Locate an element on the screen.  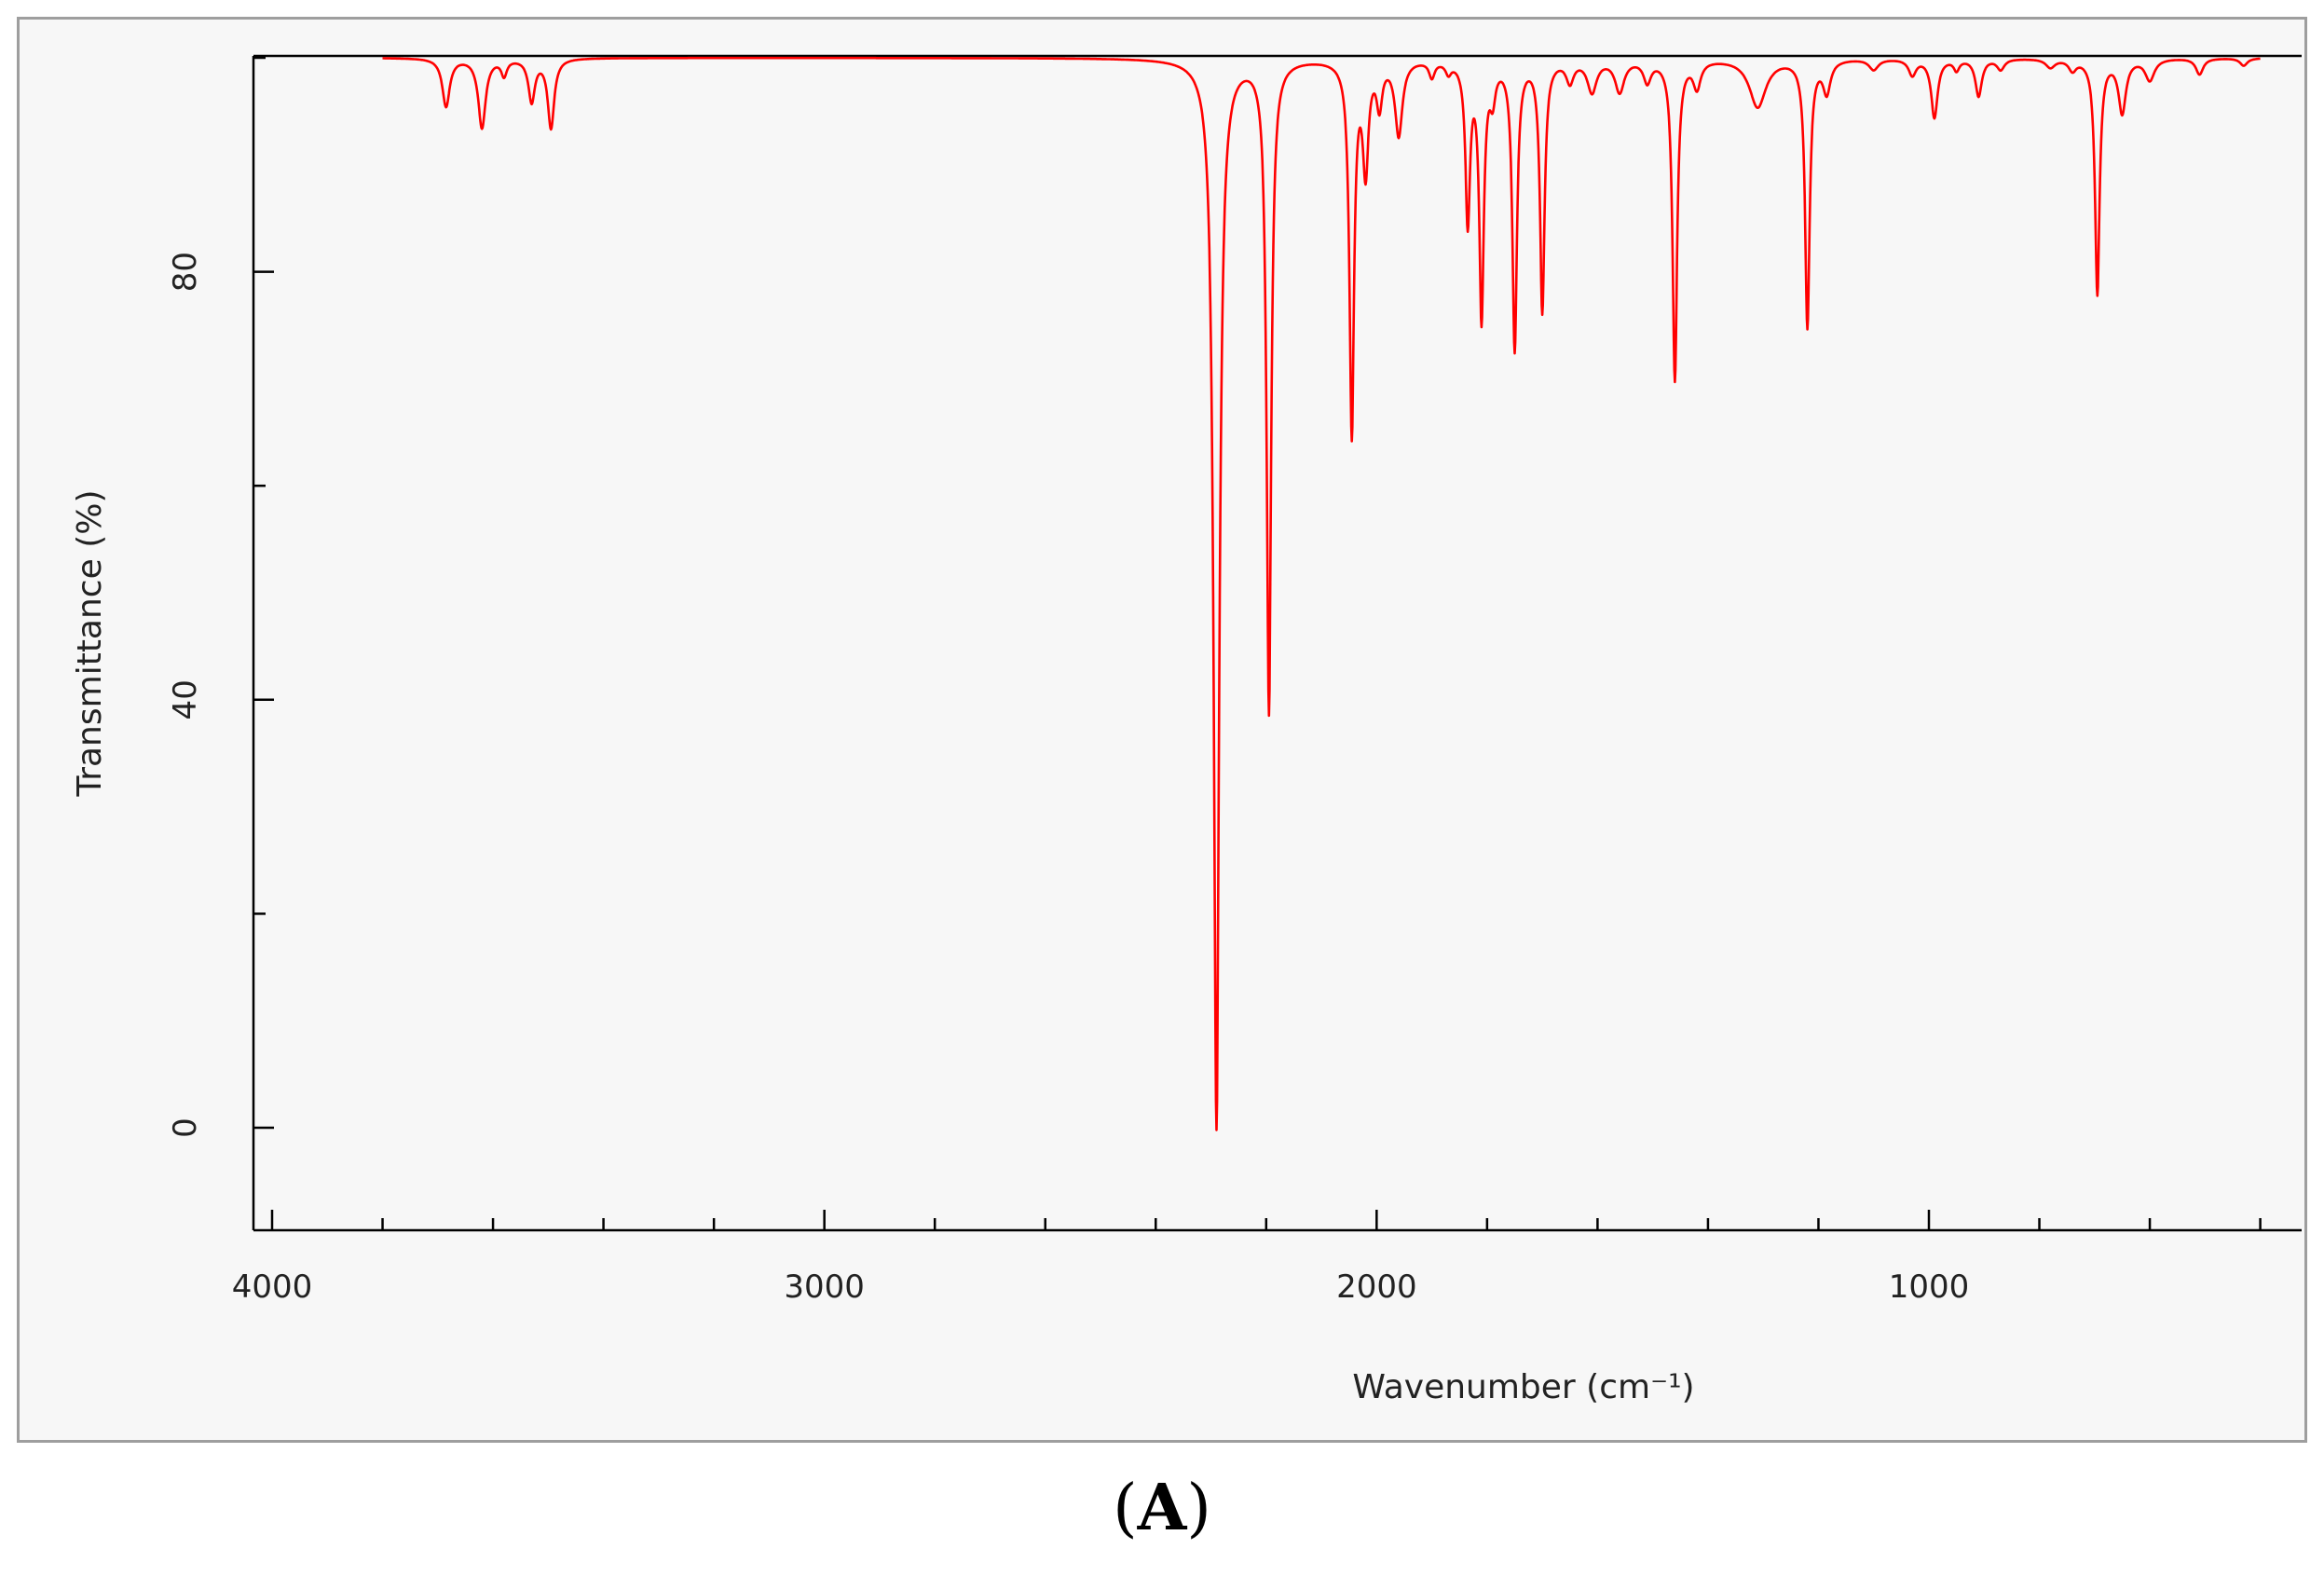
y-axis-label: Transmittance (%) is located at coordinates (90, 644).